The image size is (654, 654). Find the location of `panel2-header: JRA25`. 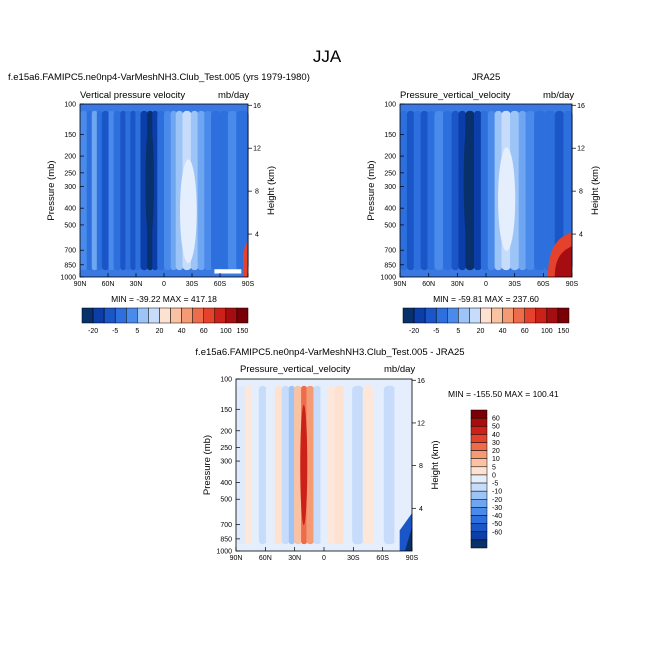

panel2-header: JRA25 is located at coordinates (486, 77).